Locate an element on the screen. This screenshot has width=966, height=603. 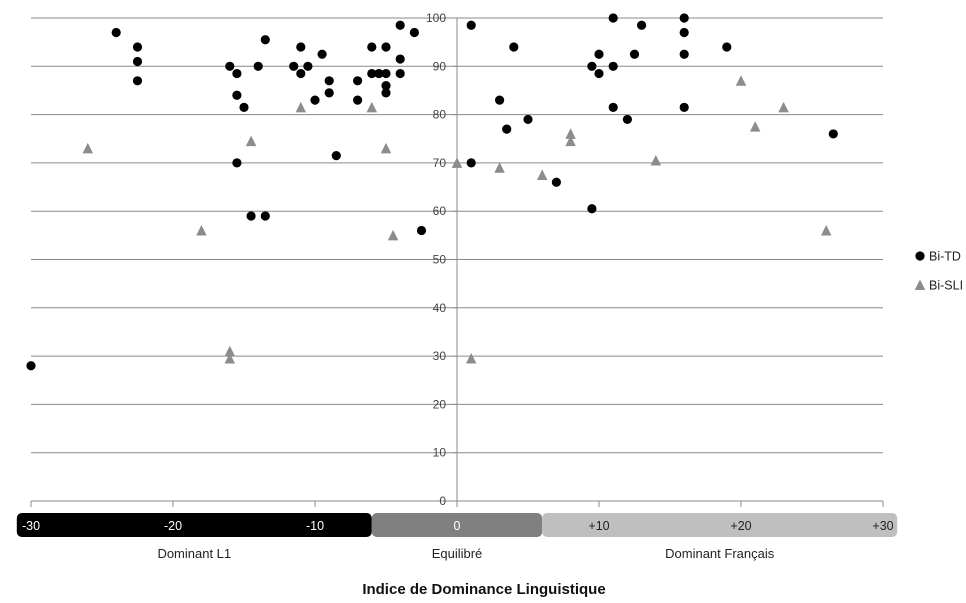
x-tick-label: +20 is located at coordinates (740, 526).